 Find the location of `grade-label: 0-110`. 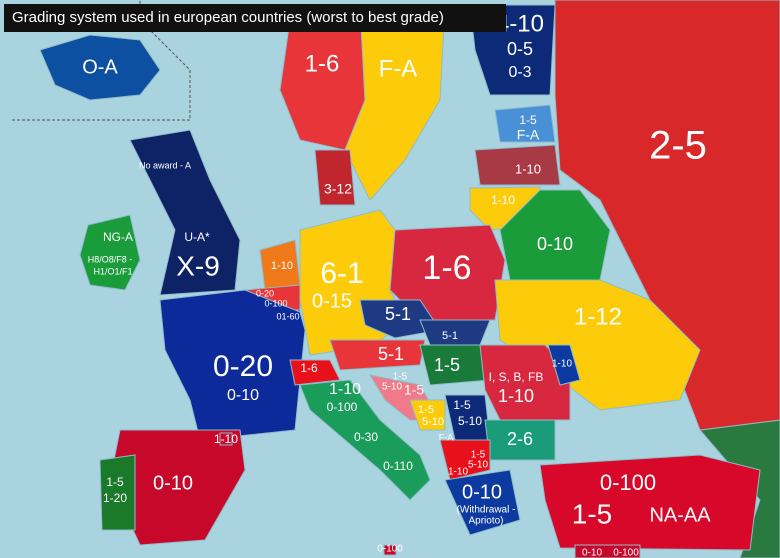

grade-label: 0-110 is located at coordinates (398, 466).